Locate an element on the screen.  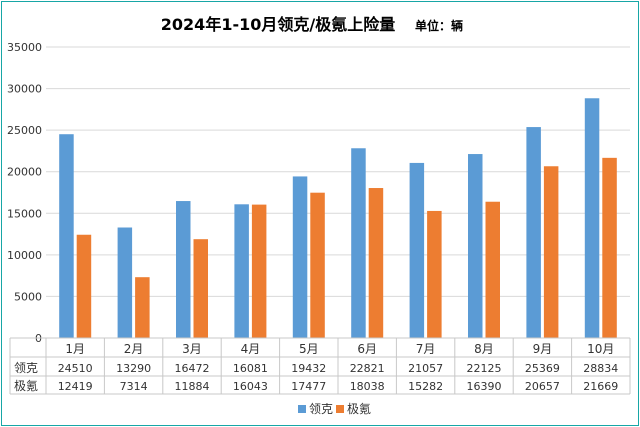
x-category-label: 1月 is located at coordinates (75, 349).